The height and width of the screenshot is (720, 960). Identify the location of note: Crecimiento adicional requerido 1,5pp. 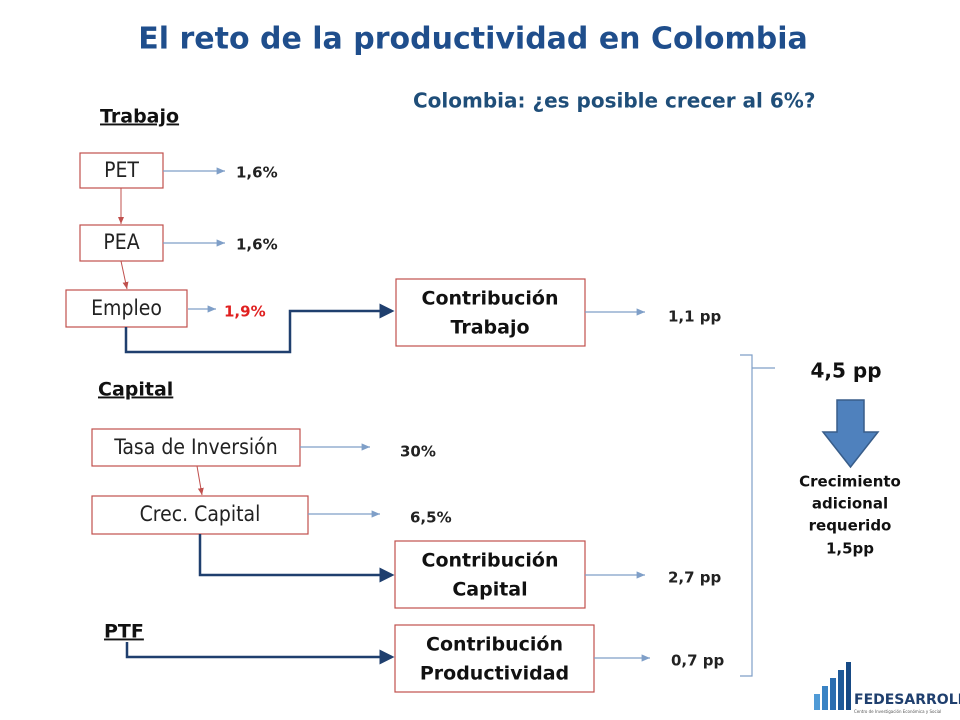
(850, 515).